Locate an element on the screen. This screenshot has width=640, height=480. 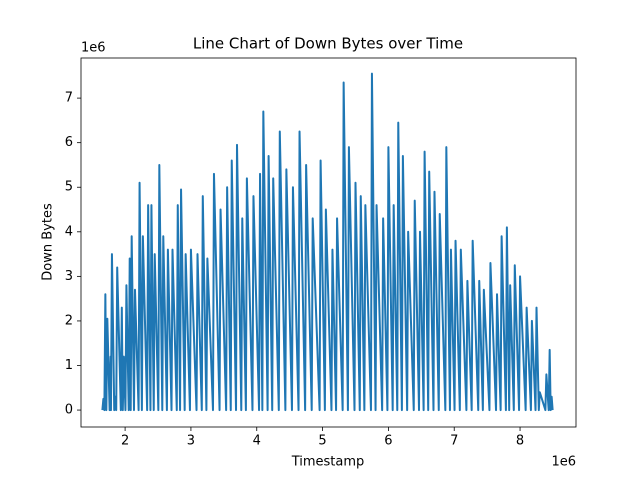
x-tick-label: 2 is located at coordinates (125, 441).